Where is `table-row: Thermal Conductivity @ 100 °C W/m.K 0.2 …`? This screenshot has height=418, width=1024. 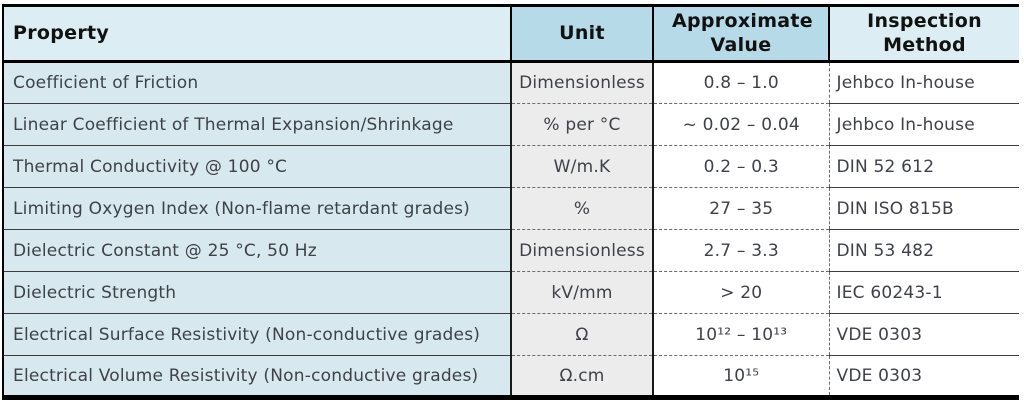
table-row: Thermal Conductivity @ 100 °C W/m.K 0.2 … is located at coordinates (511, 166).